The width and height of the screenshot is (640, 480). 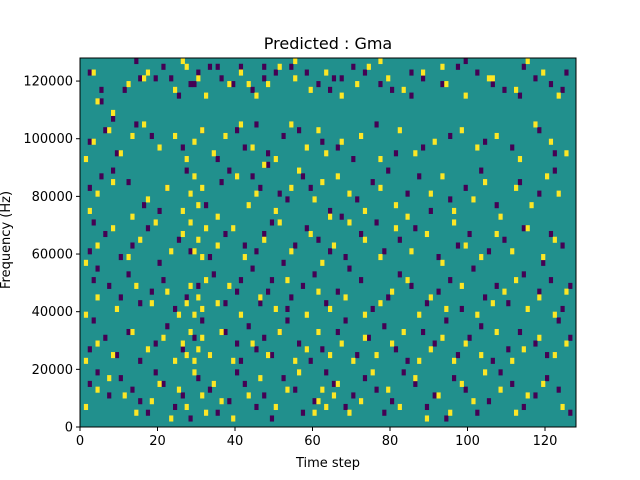 I want to click on y-axis-label: Frequency (Hz), so click(x=7, y=240).